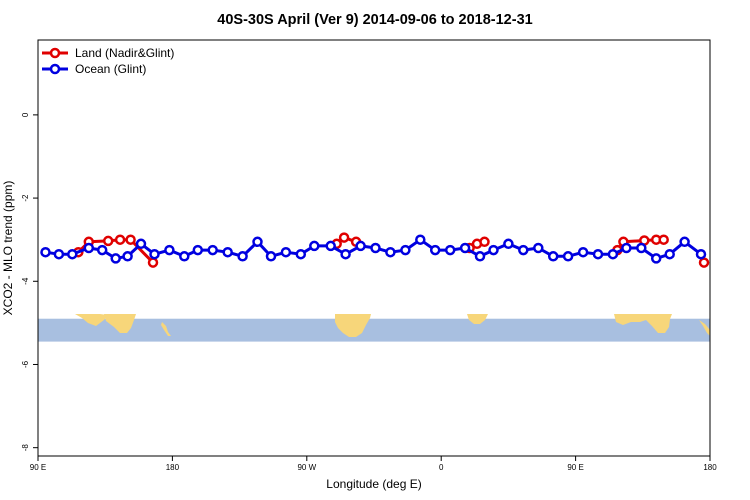  What do you see at coordinates (110, 69) in the screenshot?
I see `legend-label-ocean: Ocean (Glint)` at bounding box center [110, 69].